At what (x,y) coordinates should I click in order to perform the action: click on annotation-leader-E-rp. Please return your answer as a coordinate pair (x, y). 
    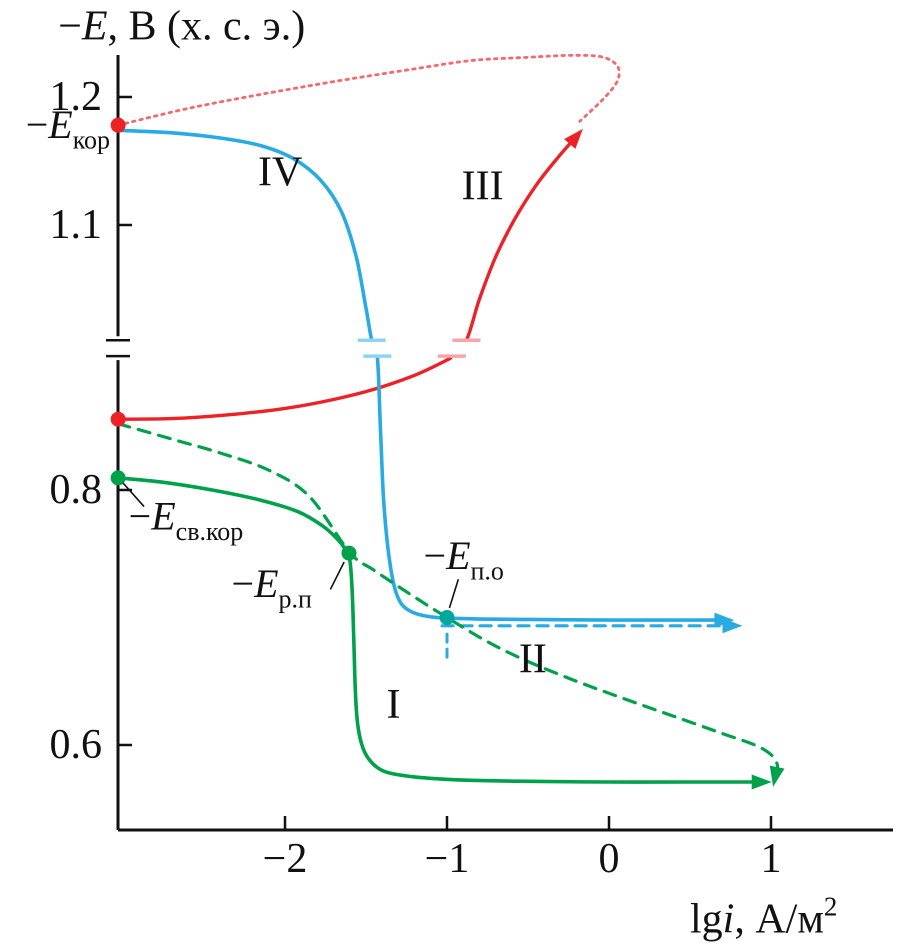
    Looking at the image, I should click on (337, 575).